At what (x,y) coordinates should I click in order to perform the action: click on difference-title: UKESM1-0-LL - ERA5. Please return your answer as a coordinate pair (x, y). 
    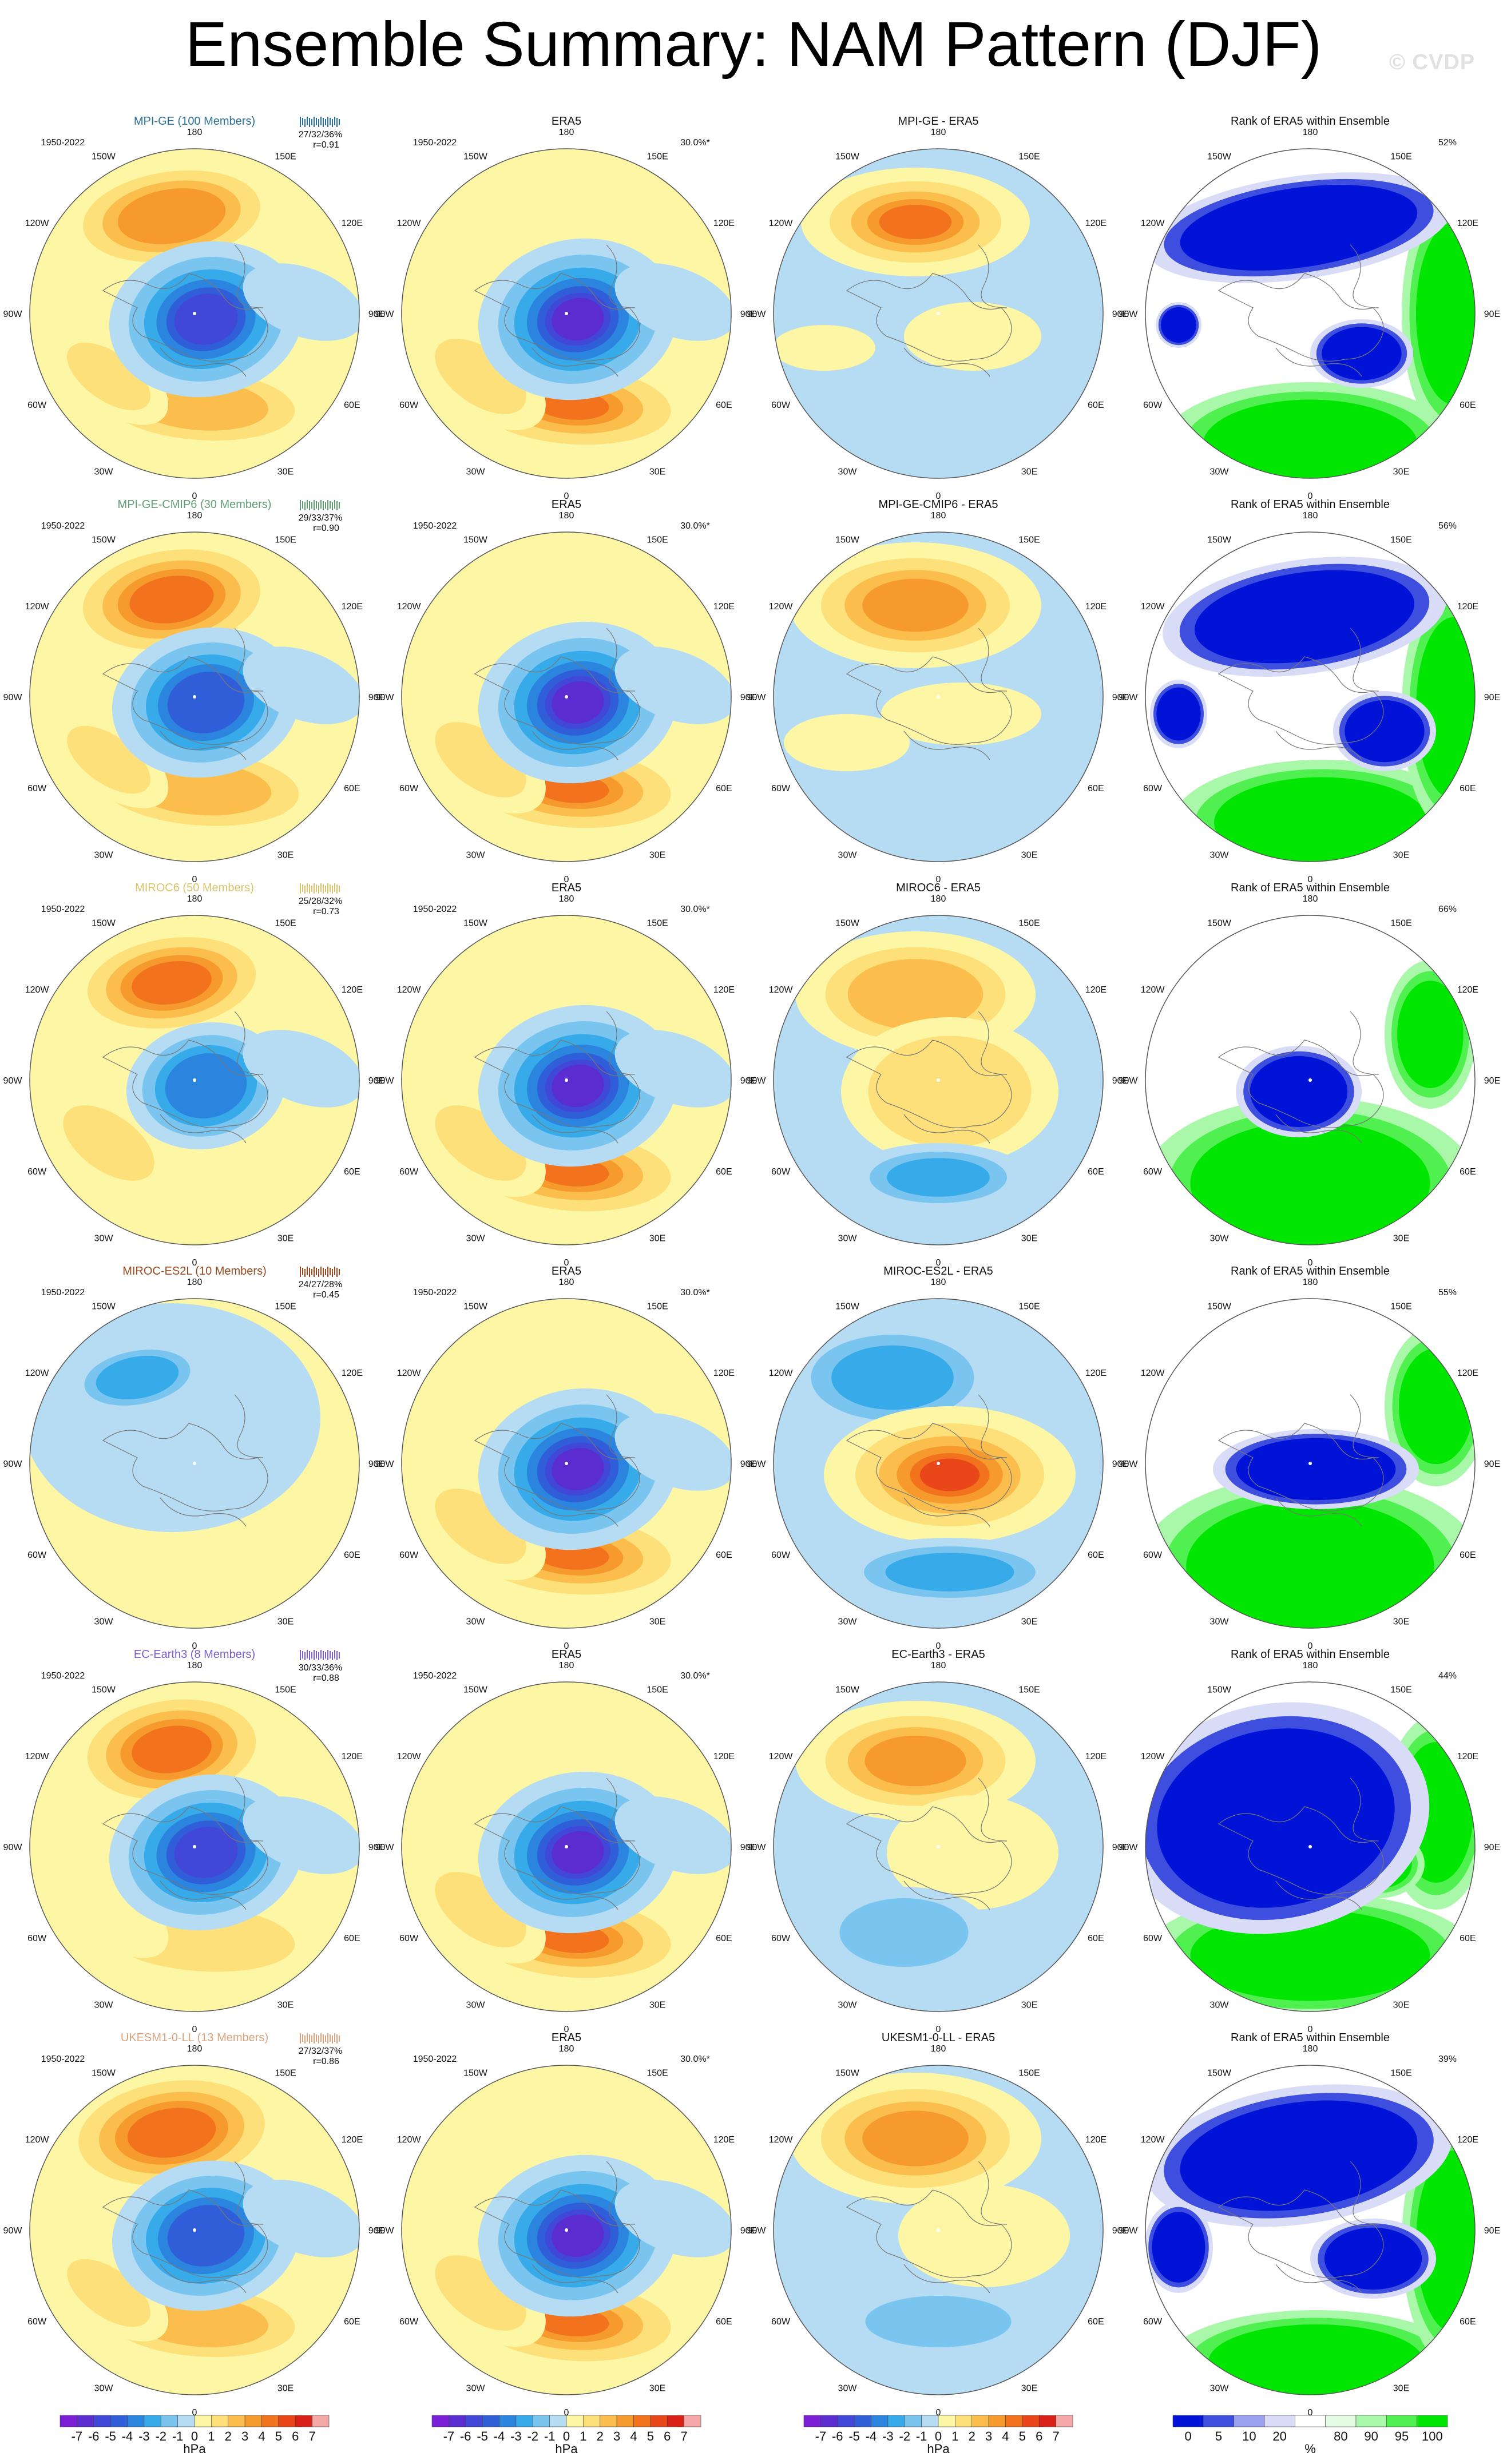
    Looking at the image, I should click on (938, 2037).